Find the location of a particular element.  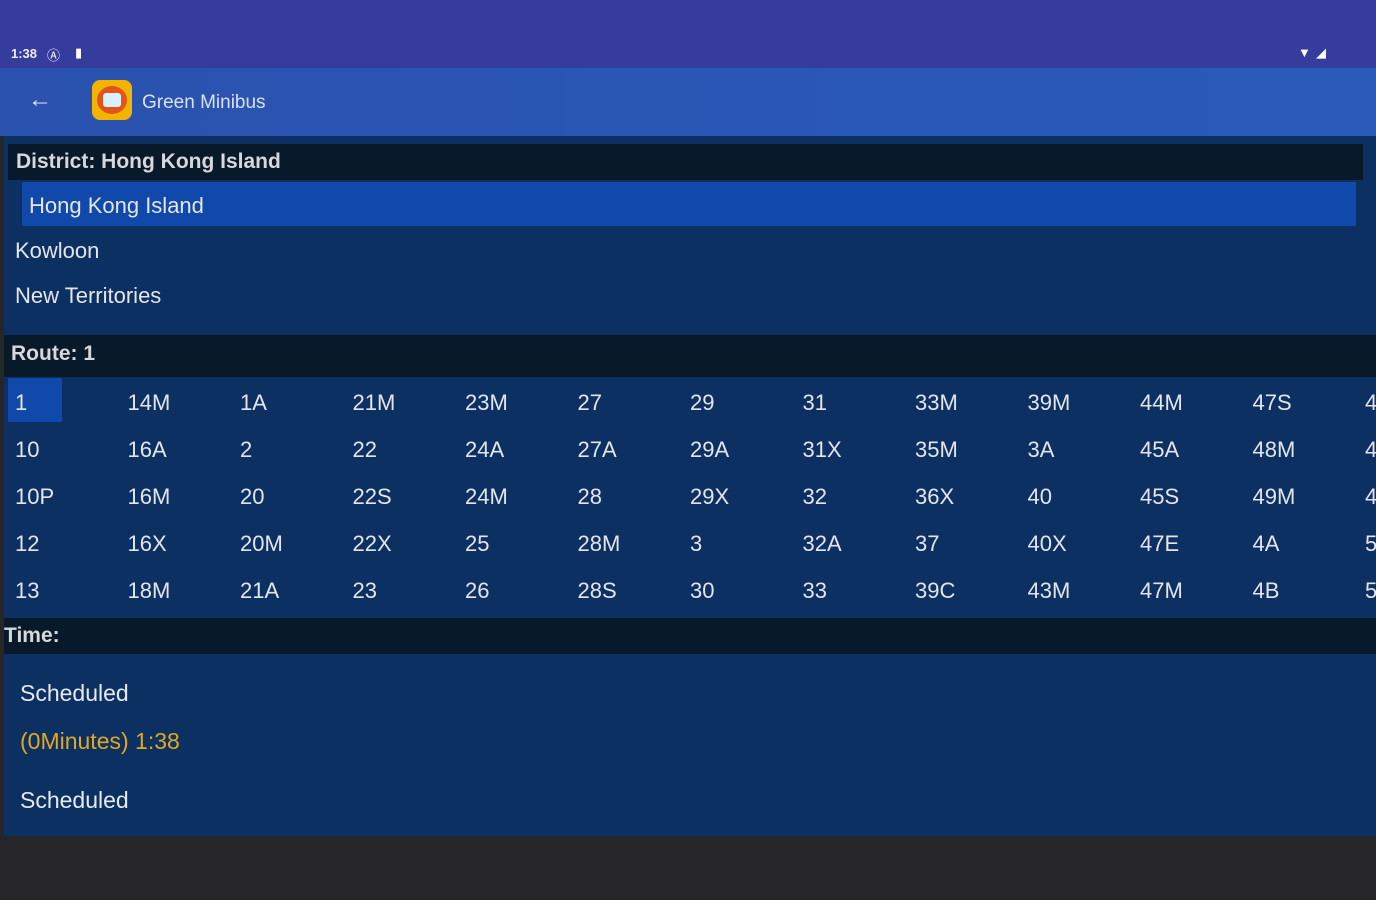

route-option: 32 is located at coordinates (814, 496).